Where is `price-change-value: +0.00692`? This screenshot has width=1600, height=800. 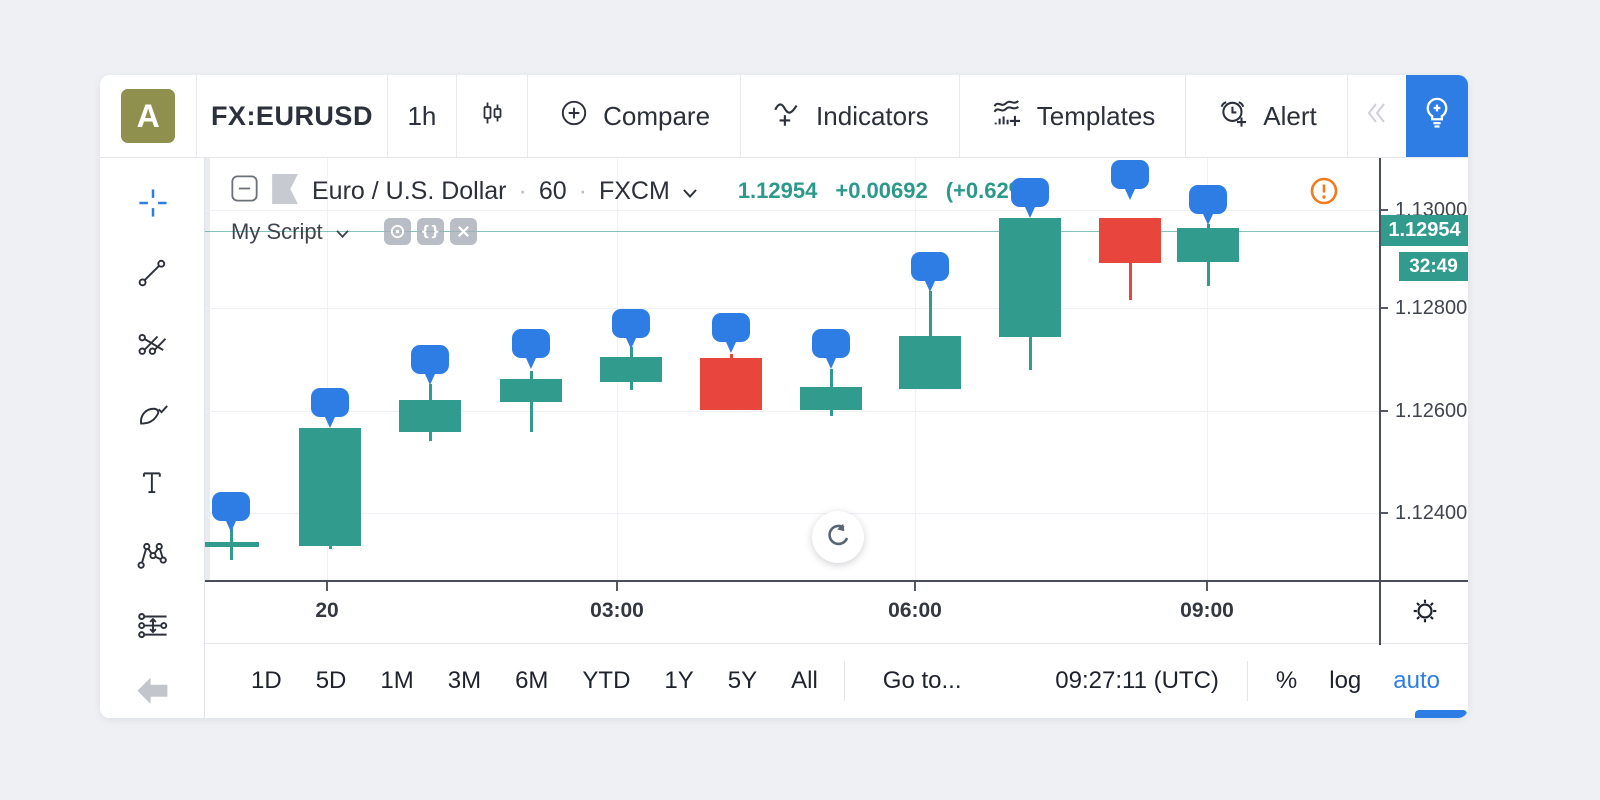 price-change-value: +0.00692 is located at coordinates (881, 190).